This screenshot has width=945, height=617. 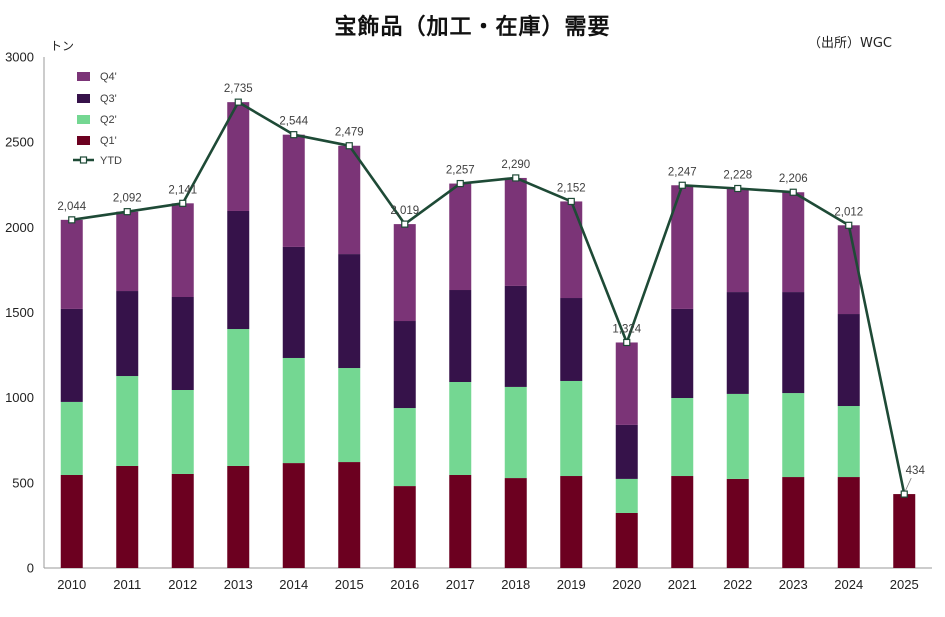 I want to click on bar-2019-q3, so click(x=571, y=339).